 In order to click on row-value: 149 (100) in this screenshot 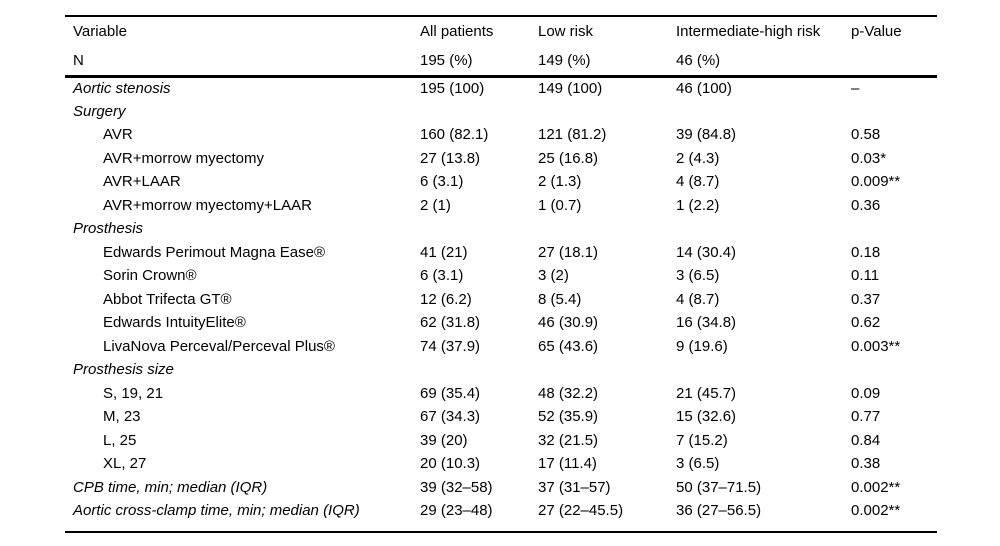, I will do `click(570, 88)`.